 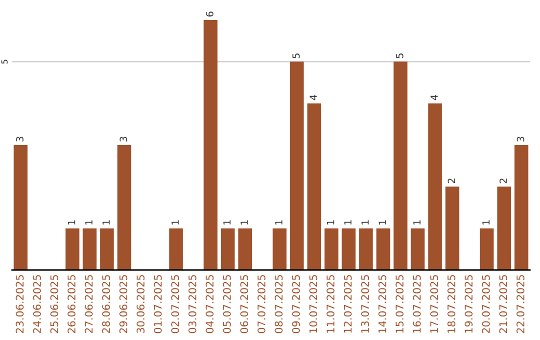 I want to click on data-label: 6, so click(x=210, y=14).